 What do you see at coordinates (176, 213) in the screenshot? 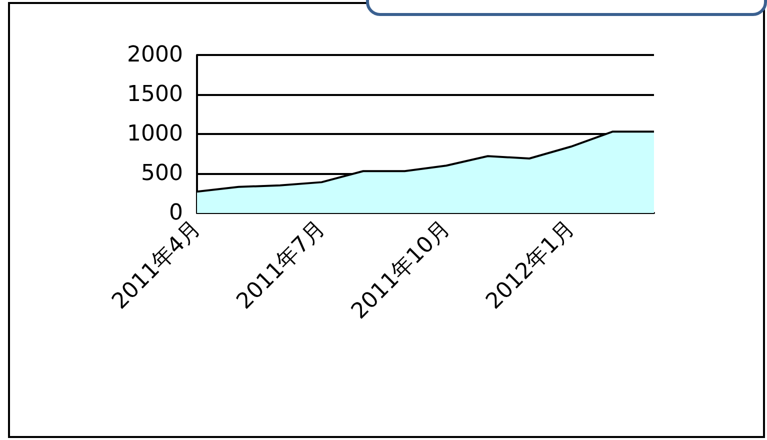
I see `y-tick-label: 0` at bounding box center [176, 213].